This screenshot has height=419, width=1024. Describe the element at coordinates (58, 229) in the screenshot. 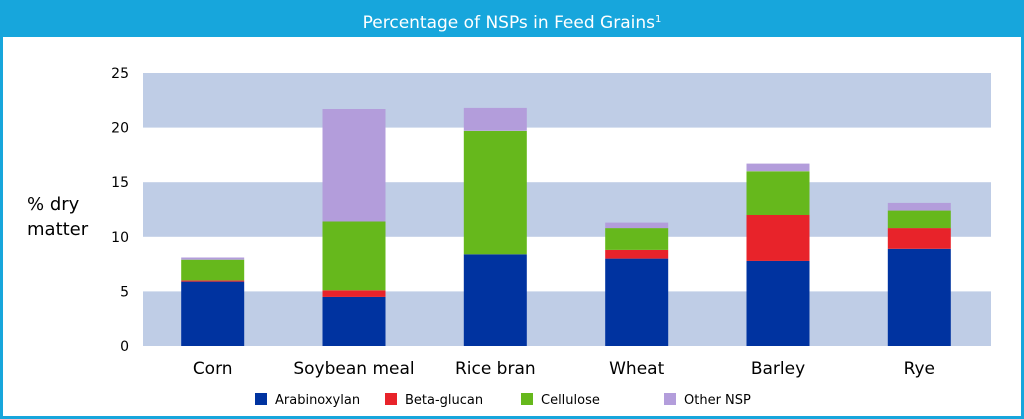

I see `y-axis-label-line-2: matter` at that location.